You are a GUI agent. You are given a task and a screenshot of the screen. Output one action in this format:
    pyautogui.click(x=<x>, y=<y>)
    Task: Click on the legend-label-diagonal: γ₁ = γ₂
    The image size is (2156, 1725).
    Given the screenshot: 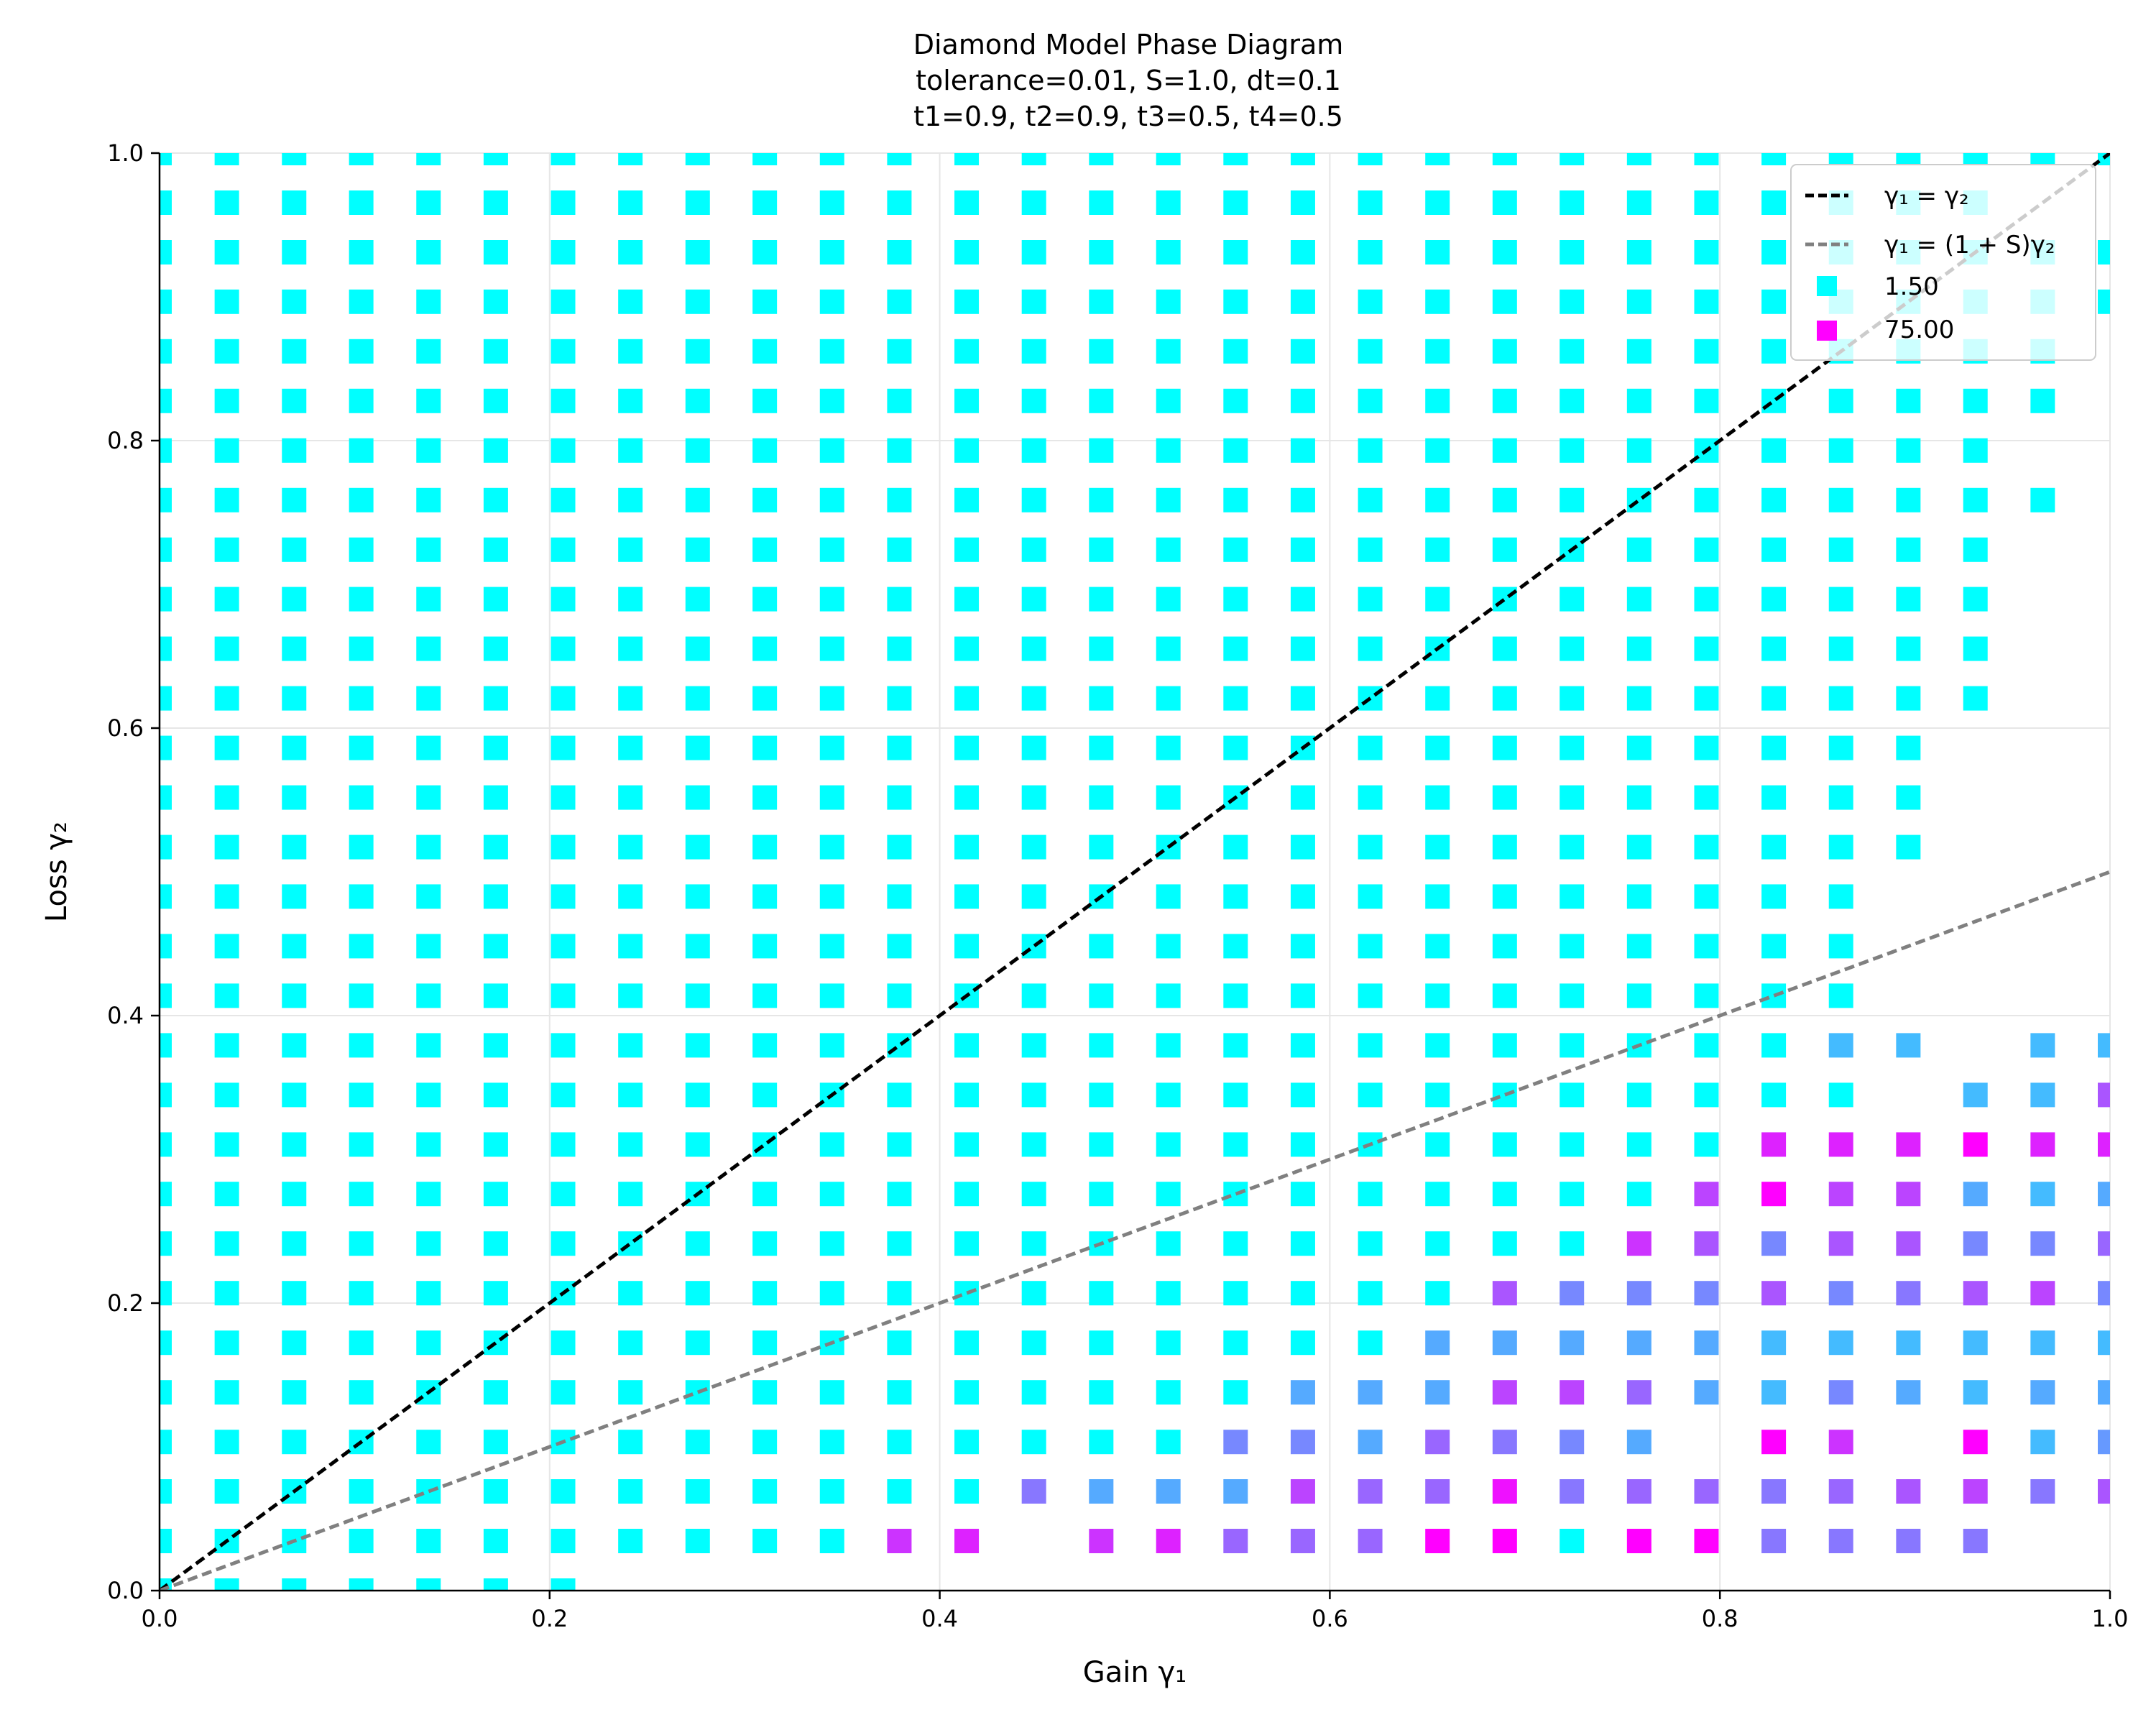 What is the action you would take?
    pyautogui.click(x=1926, y=196)
    